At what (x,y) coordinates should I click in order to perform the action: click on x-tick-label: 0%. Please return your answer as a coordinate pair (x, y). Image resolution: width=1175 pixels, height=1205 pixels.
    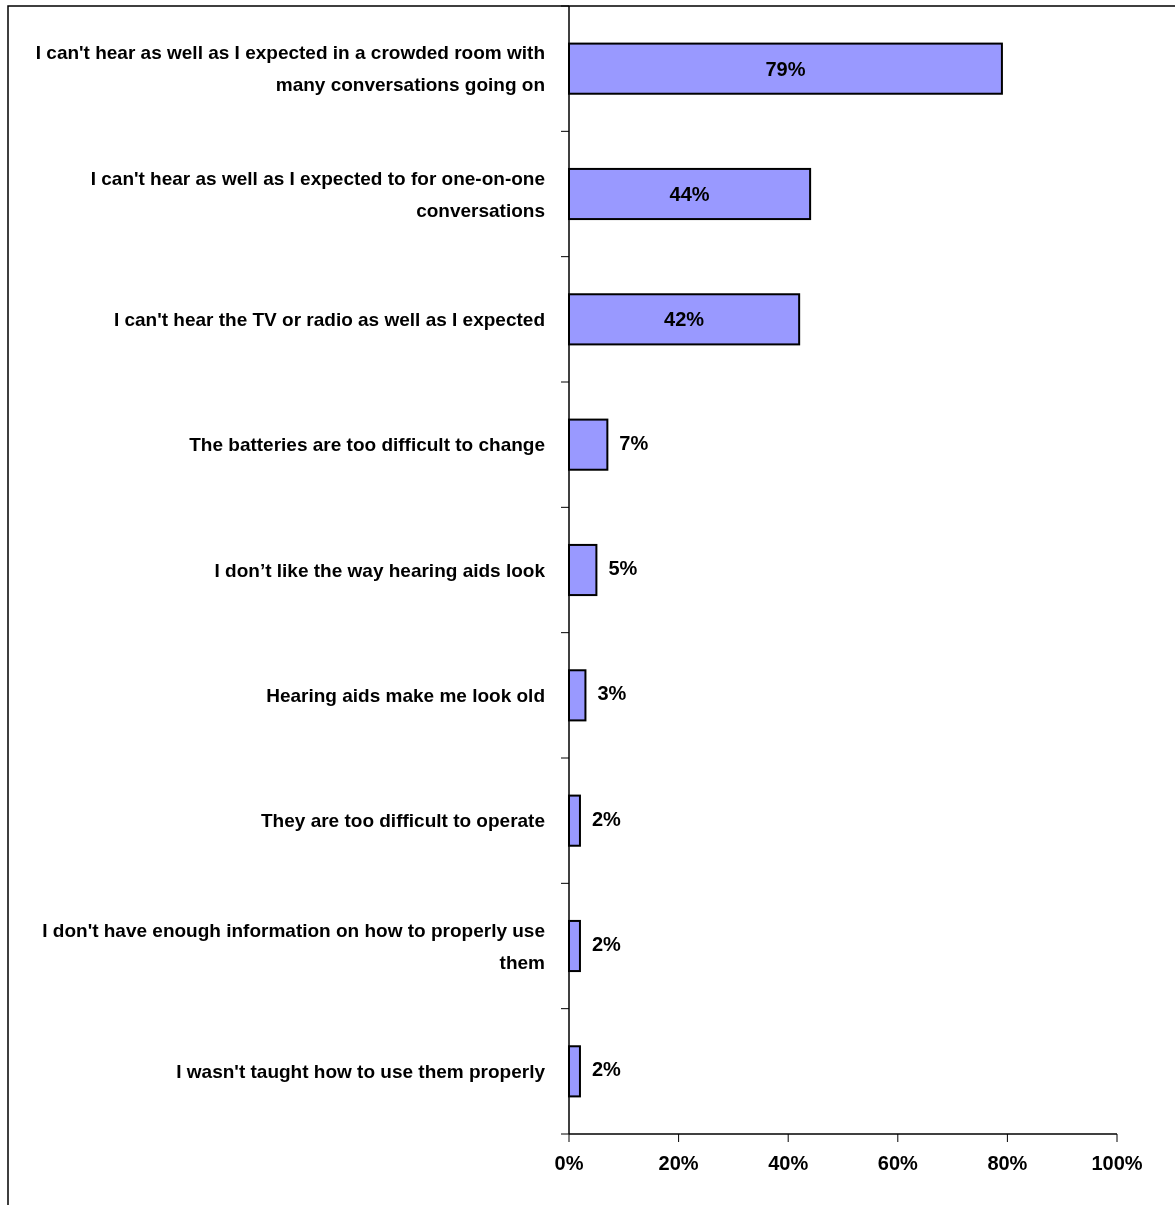
    Looking at the image, I should click on (569, 1163).